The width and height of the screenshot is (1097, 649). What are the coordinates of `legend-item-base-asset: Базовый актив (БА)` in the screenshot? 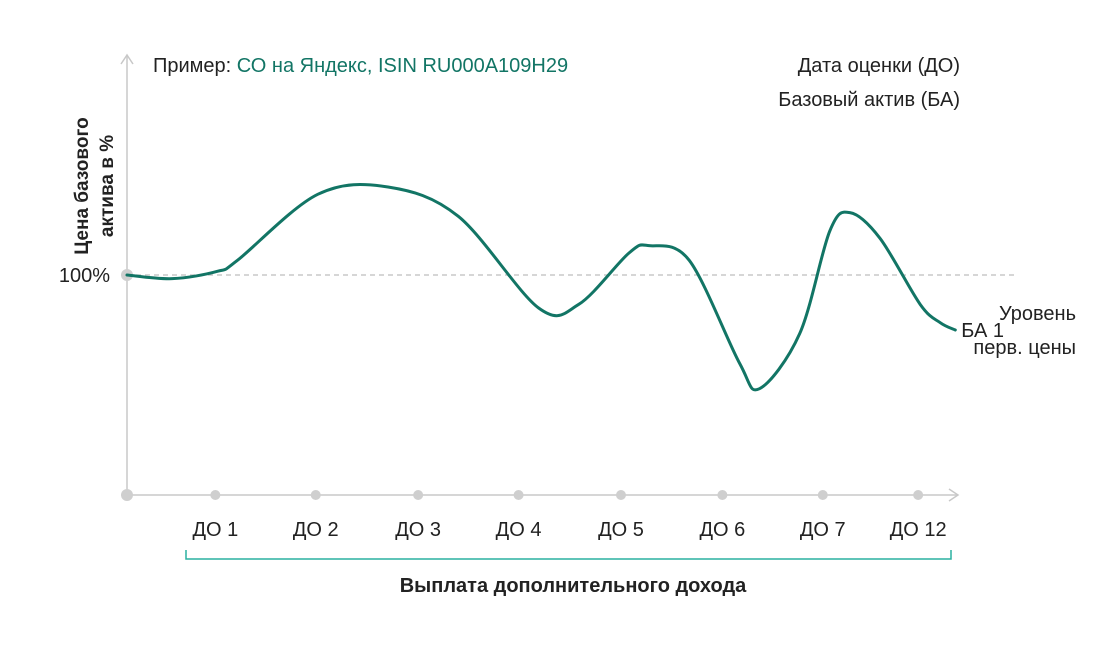 It's located at (869, 100).